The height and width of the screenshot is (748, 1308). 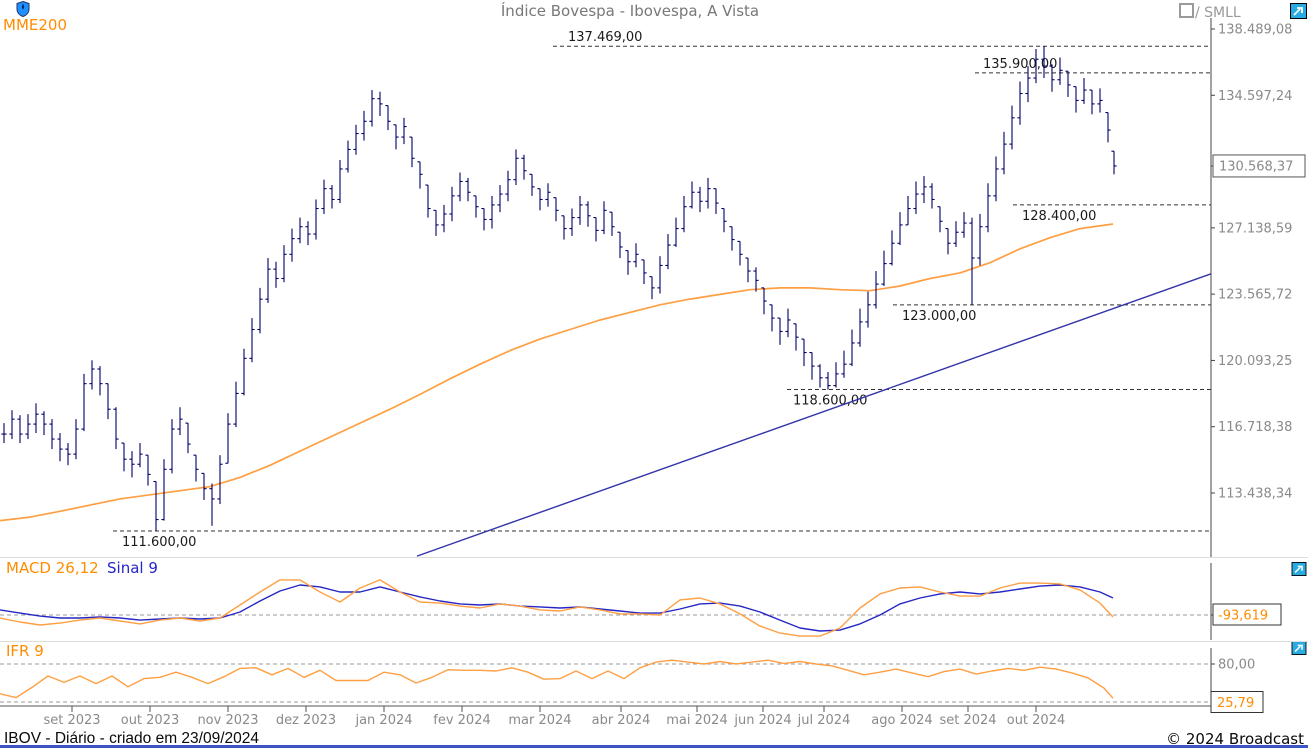 I want to click on ifr-legend-label: IFR 9, so click(x=25, y=651).